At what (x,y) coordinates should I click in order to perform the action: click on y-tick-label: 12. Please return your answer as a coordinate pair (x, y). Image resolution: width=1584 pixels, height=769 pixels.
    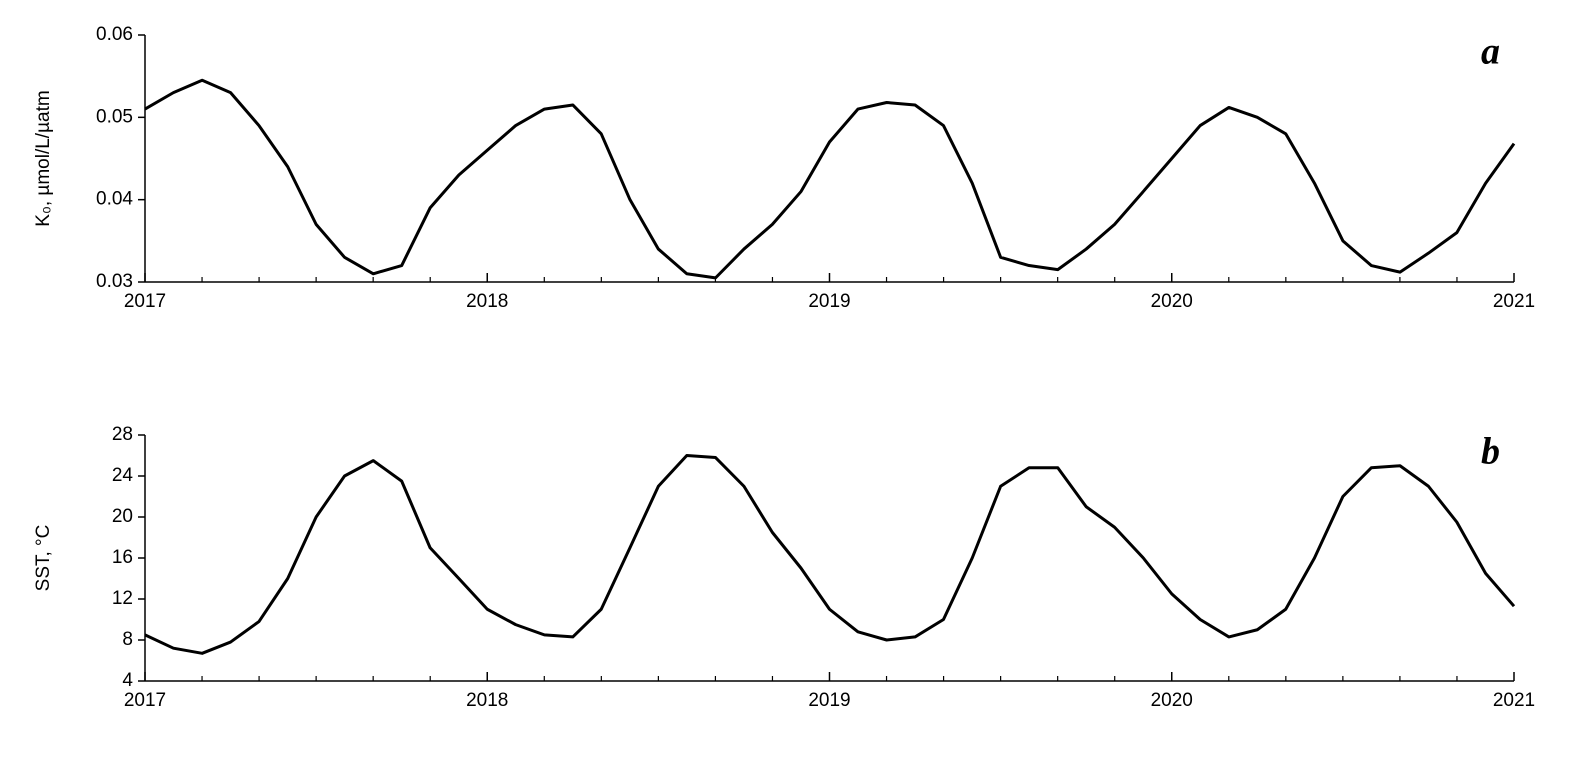
    Looking at the image, I should click on (122, 598).